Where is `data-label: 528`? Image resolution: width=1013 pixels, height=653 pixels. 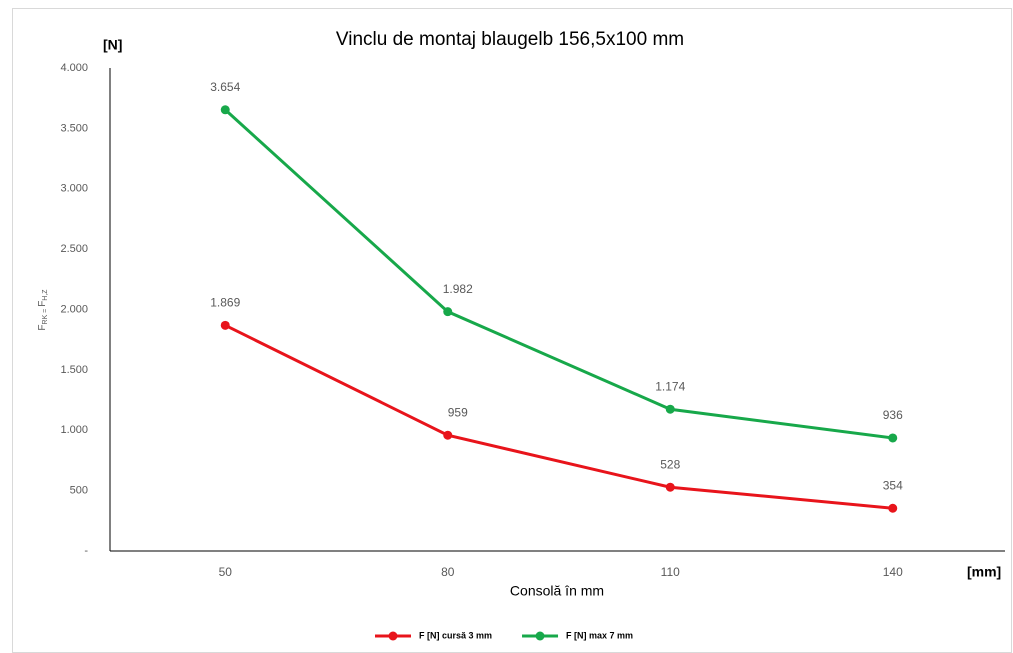 data-label: 528 is located at coordinates (670, 464).